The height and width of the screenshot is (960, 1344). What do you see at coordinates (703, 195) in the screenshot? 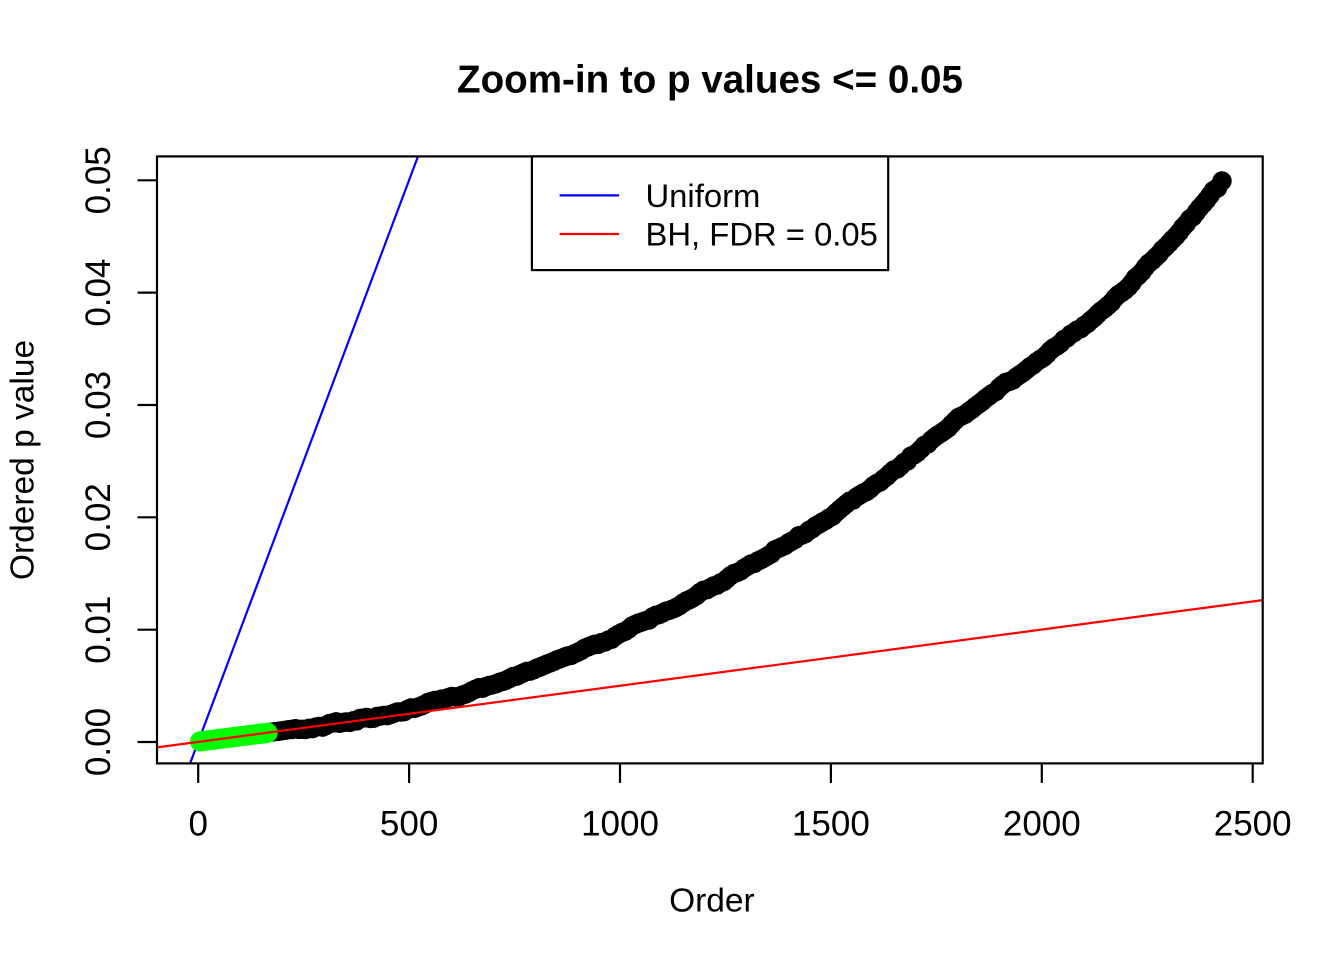
I see `svg-text: Uniform` at bounding box center [703, 195].